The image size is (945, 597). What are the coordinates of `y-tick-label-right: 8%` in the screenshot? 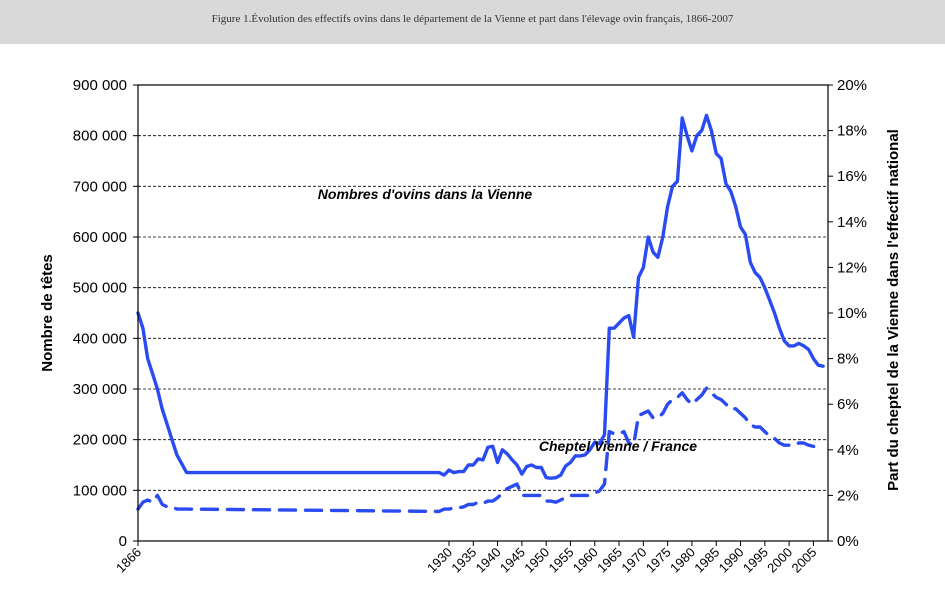 It's located at (848, 359).